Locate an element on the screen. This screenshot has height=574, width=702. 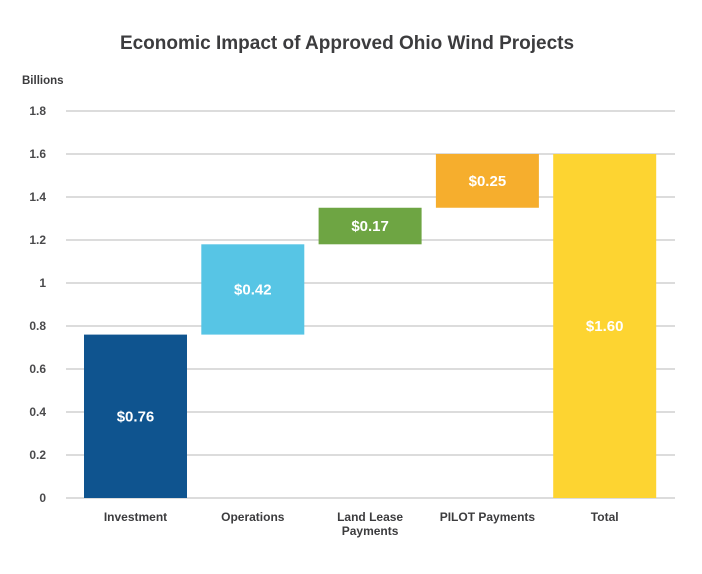
x-tick-label: Investment is located at coordinates (135, 517).